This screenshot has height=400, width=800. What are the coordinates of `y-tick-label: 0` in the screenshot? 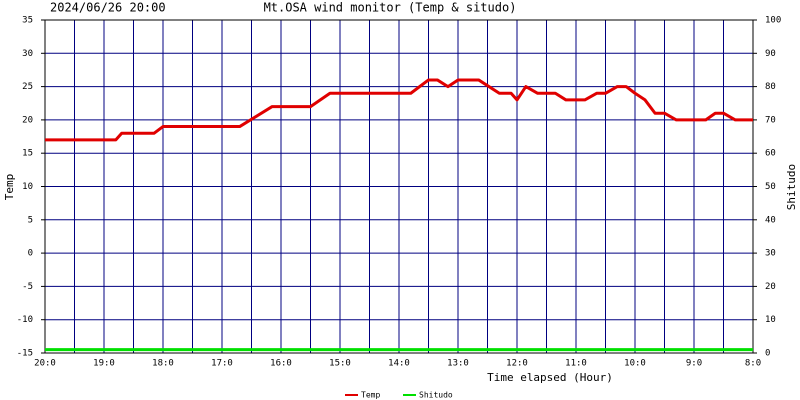 It's located at (30, 254).